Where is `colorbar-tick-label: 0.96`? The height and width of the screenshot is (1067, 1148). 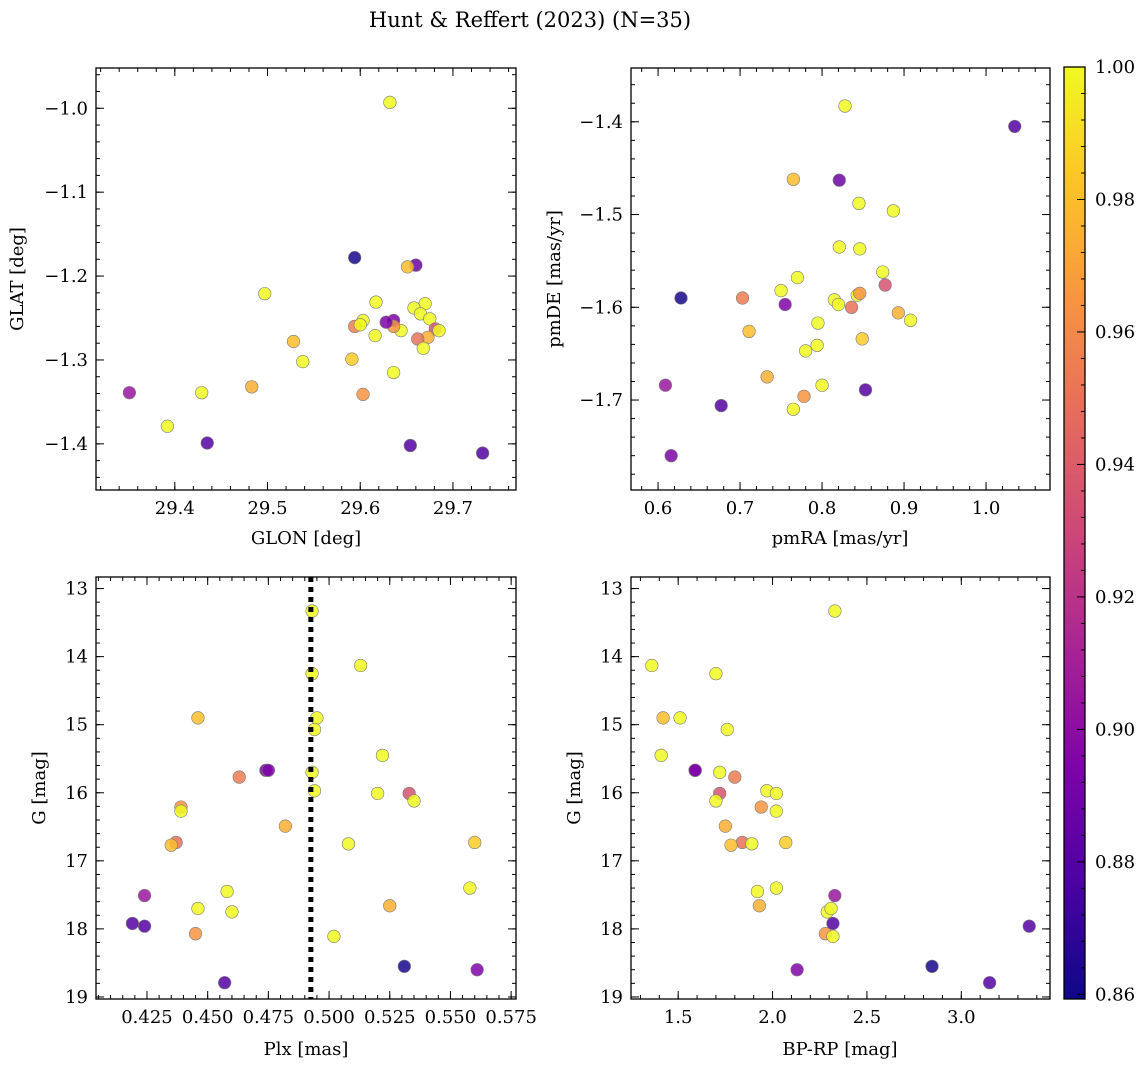
colorbar-tick-label: 0.96 is located at coordinates (1115, 332).